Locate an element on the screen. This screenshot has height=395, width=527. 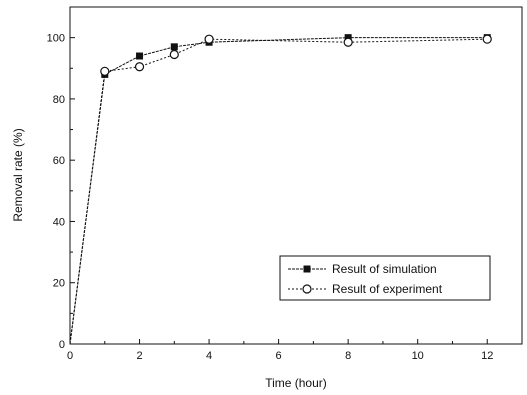
y-tick-label: 0 is located at coordinates (62, 345).